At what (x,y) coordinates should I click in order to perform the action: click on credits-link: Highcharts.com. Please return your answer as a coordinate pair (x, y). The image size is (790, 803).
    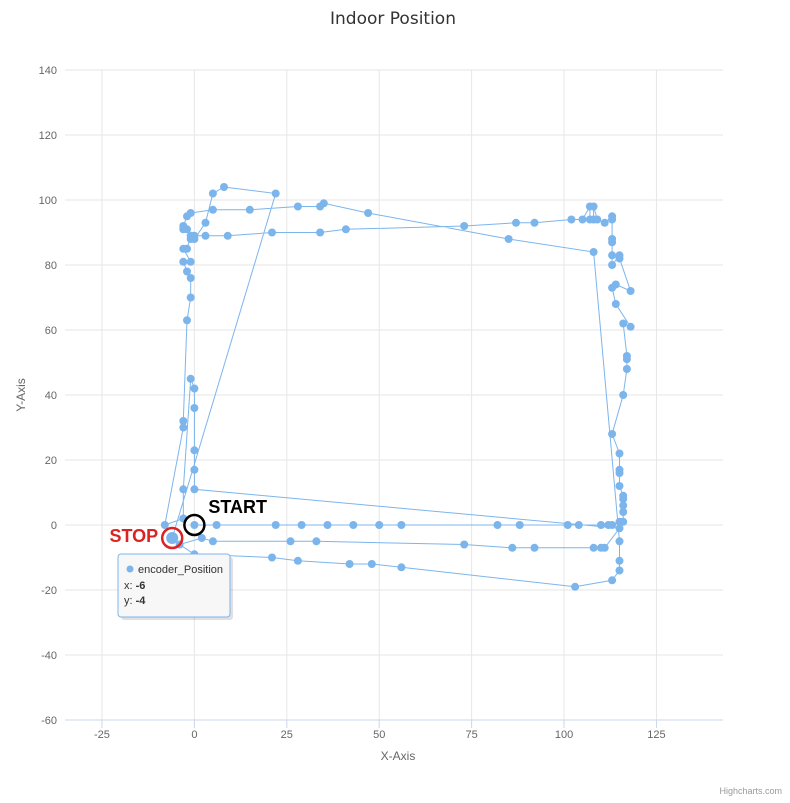
    Looking at the image, I should click on (750, 791).